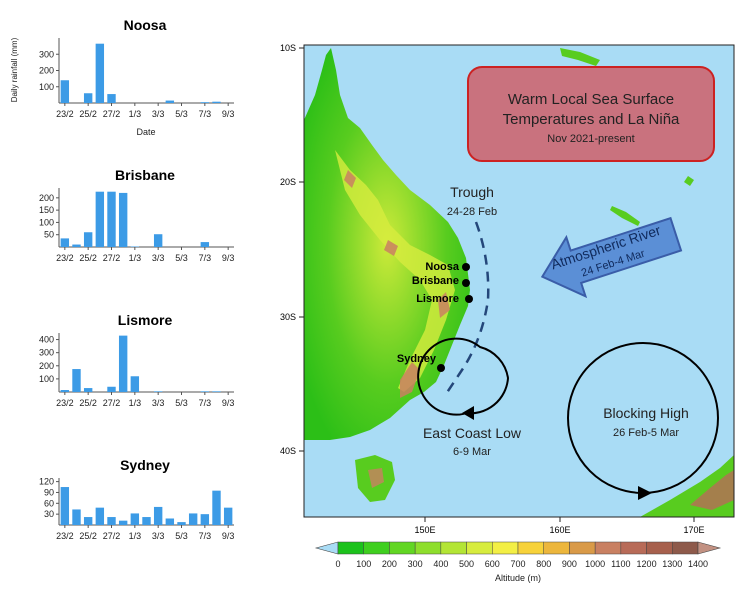 This screenshot has width=754, height=594. Describe the element at coordinates (672, 564) in the screenshot. I see `colorbar-tick-label: 1300` at that location.